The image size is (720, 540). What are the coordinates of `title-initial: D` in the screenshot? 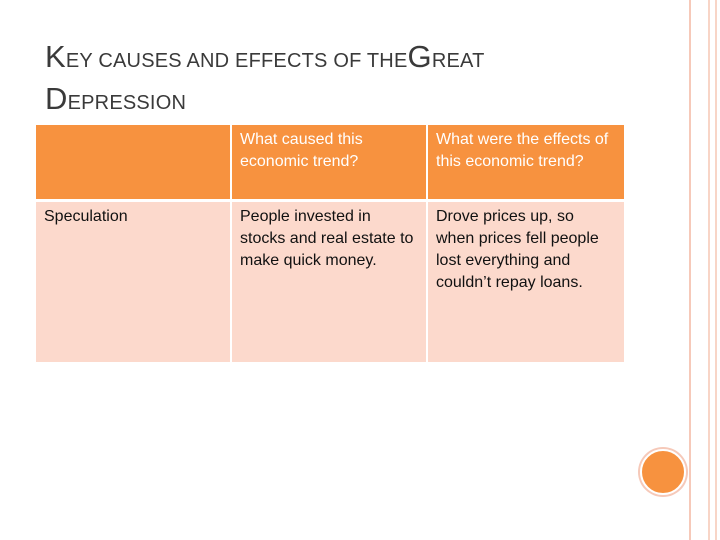 It's located at (56, 98).